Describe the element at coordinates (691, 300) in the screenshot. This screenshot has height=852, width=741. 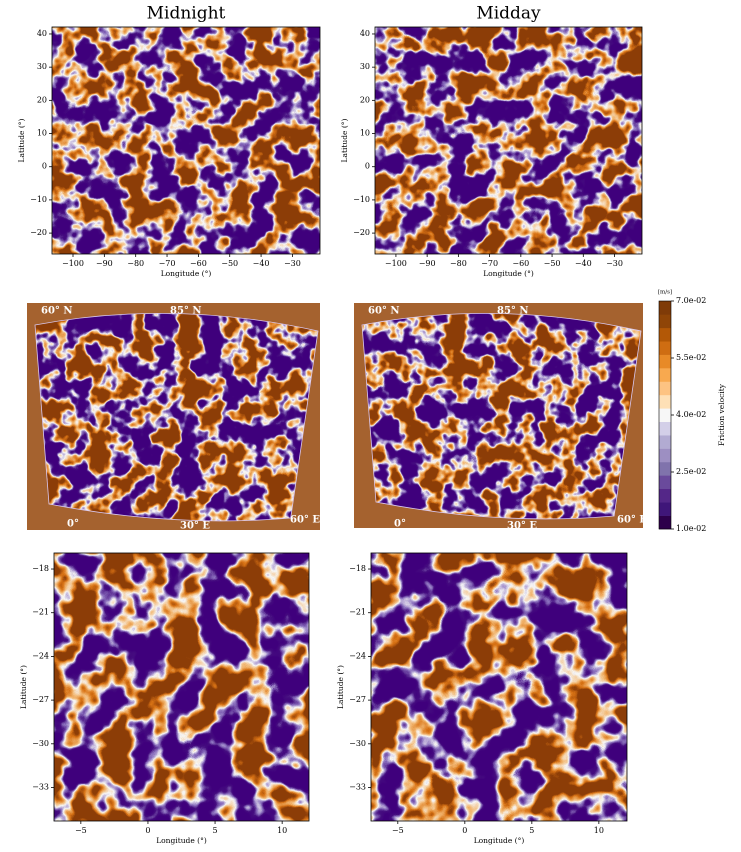
I see `colorbar-tick-label: 7.0e-02` at that location.